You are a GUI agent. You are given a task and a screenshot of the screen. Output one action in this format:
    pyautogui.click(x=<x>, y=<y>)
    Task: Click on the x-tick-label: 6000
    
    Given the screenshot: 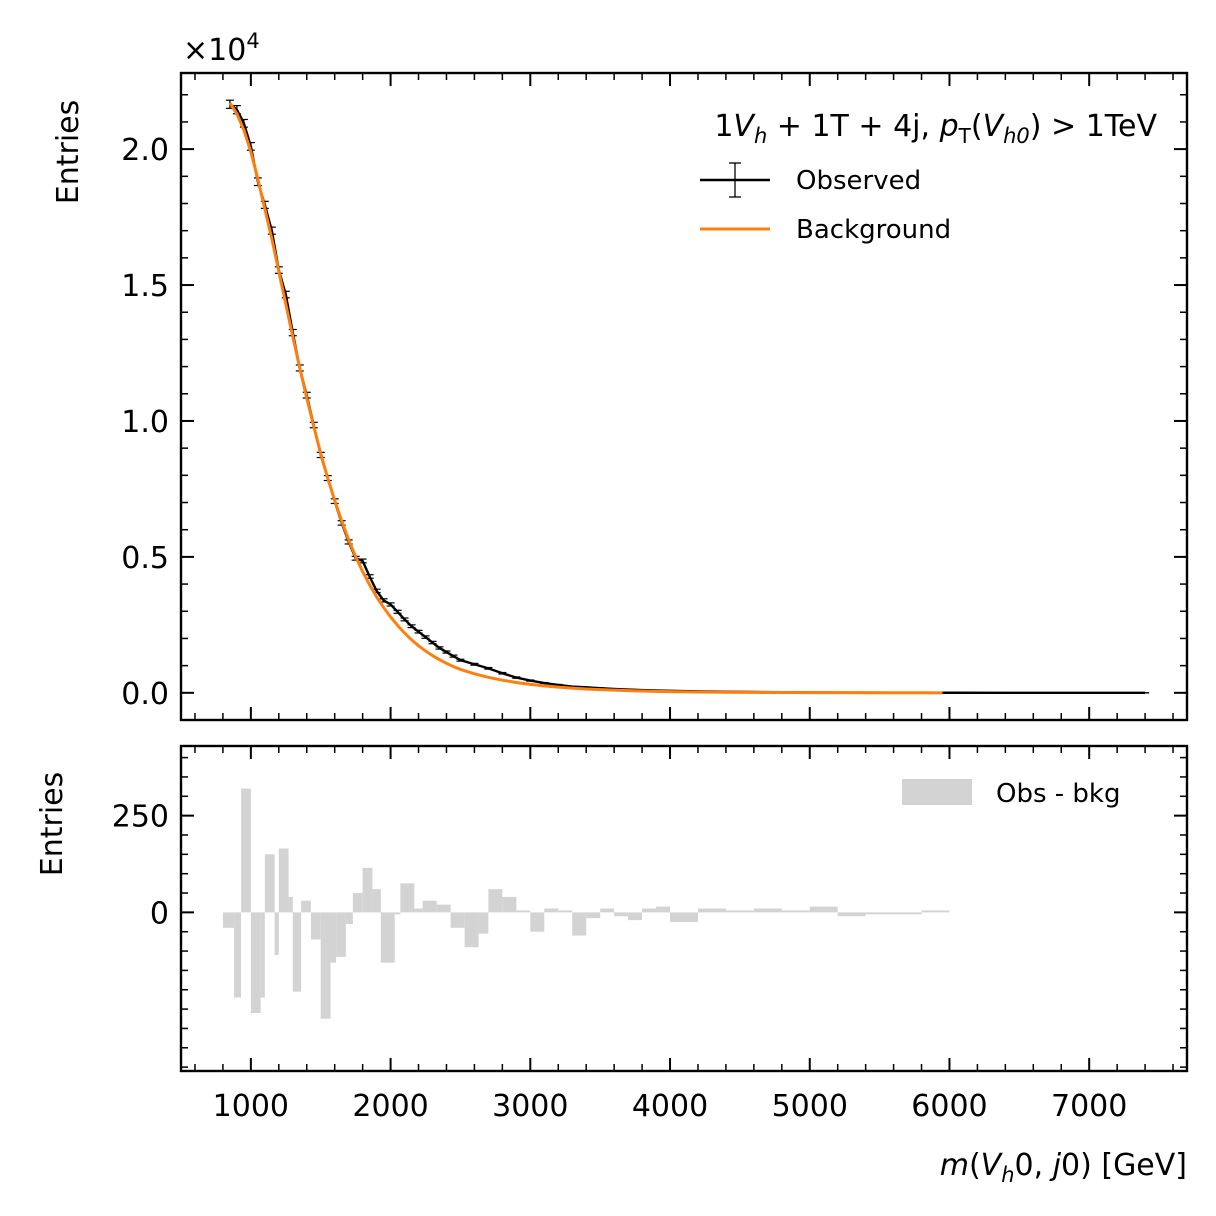 What is the action you would take?
    pyautogui.click(x=949, y=1106)
    